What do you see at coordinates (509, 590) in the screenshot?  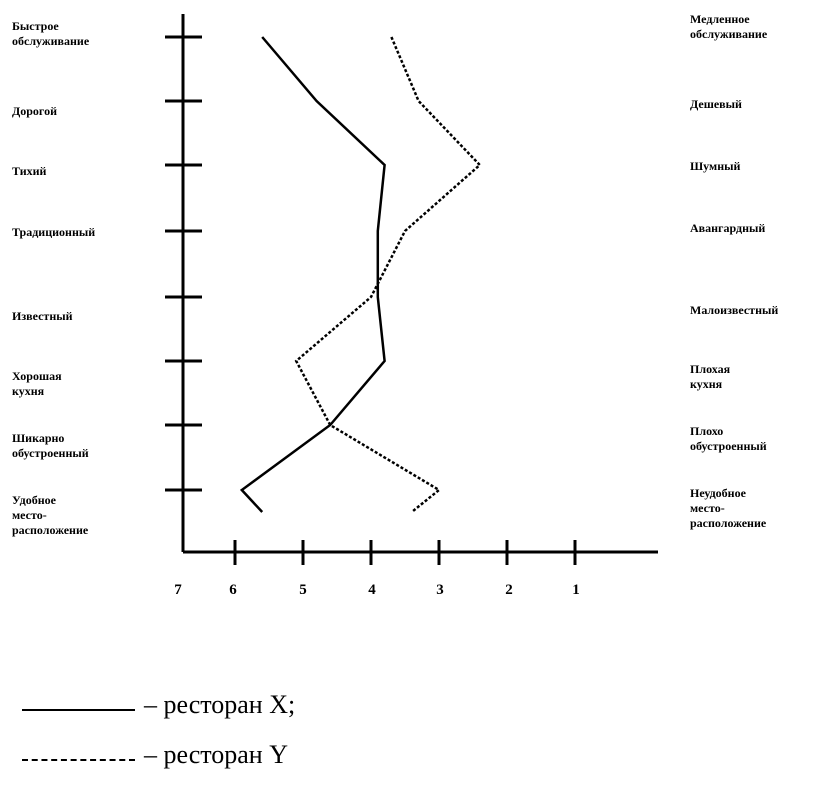 I see `x-tick-label: 2` at bounding box center [509, 590].